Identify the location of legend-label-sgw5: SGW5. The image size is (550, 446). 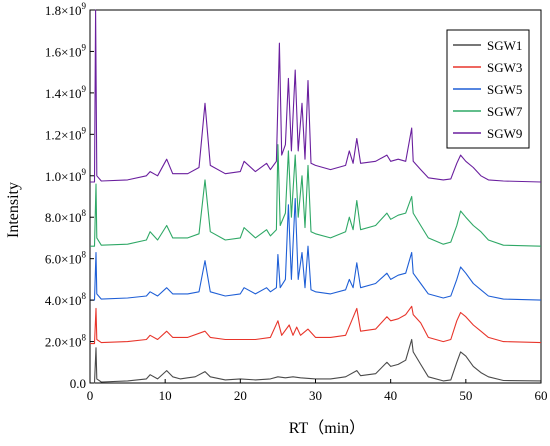
(504, 89).